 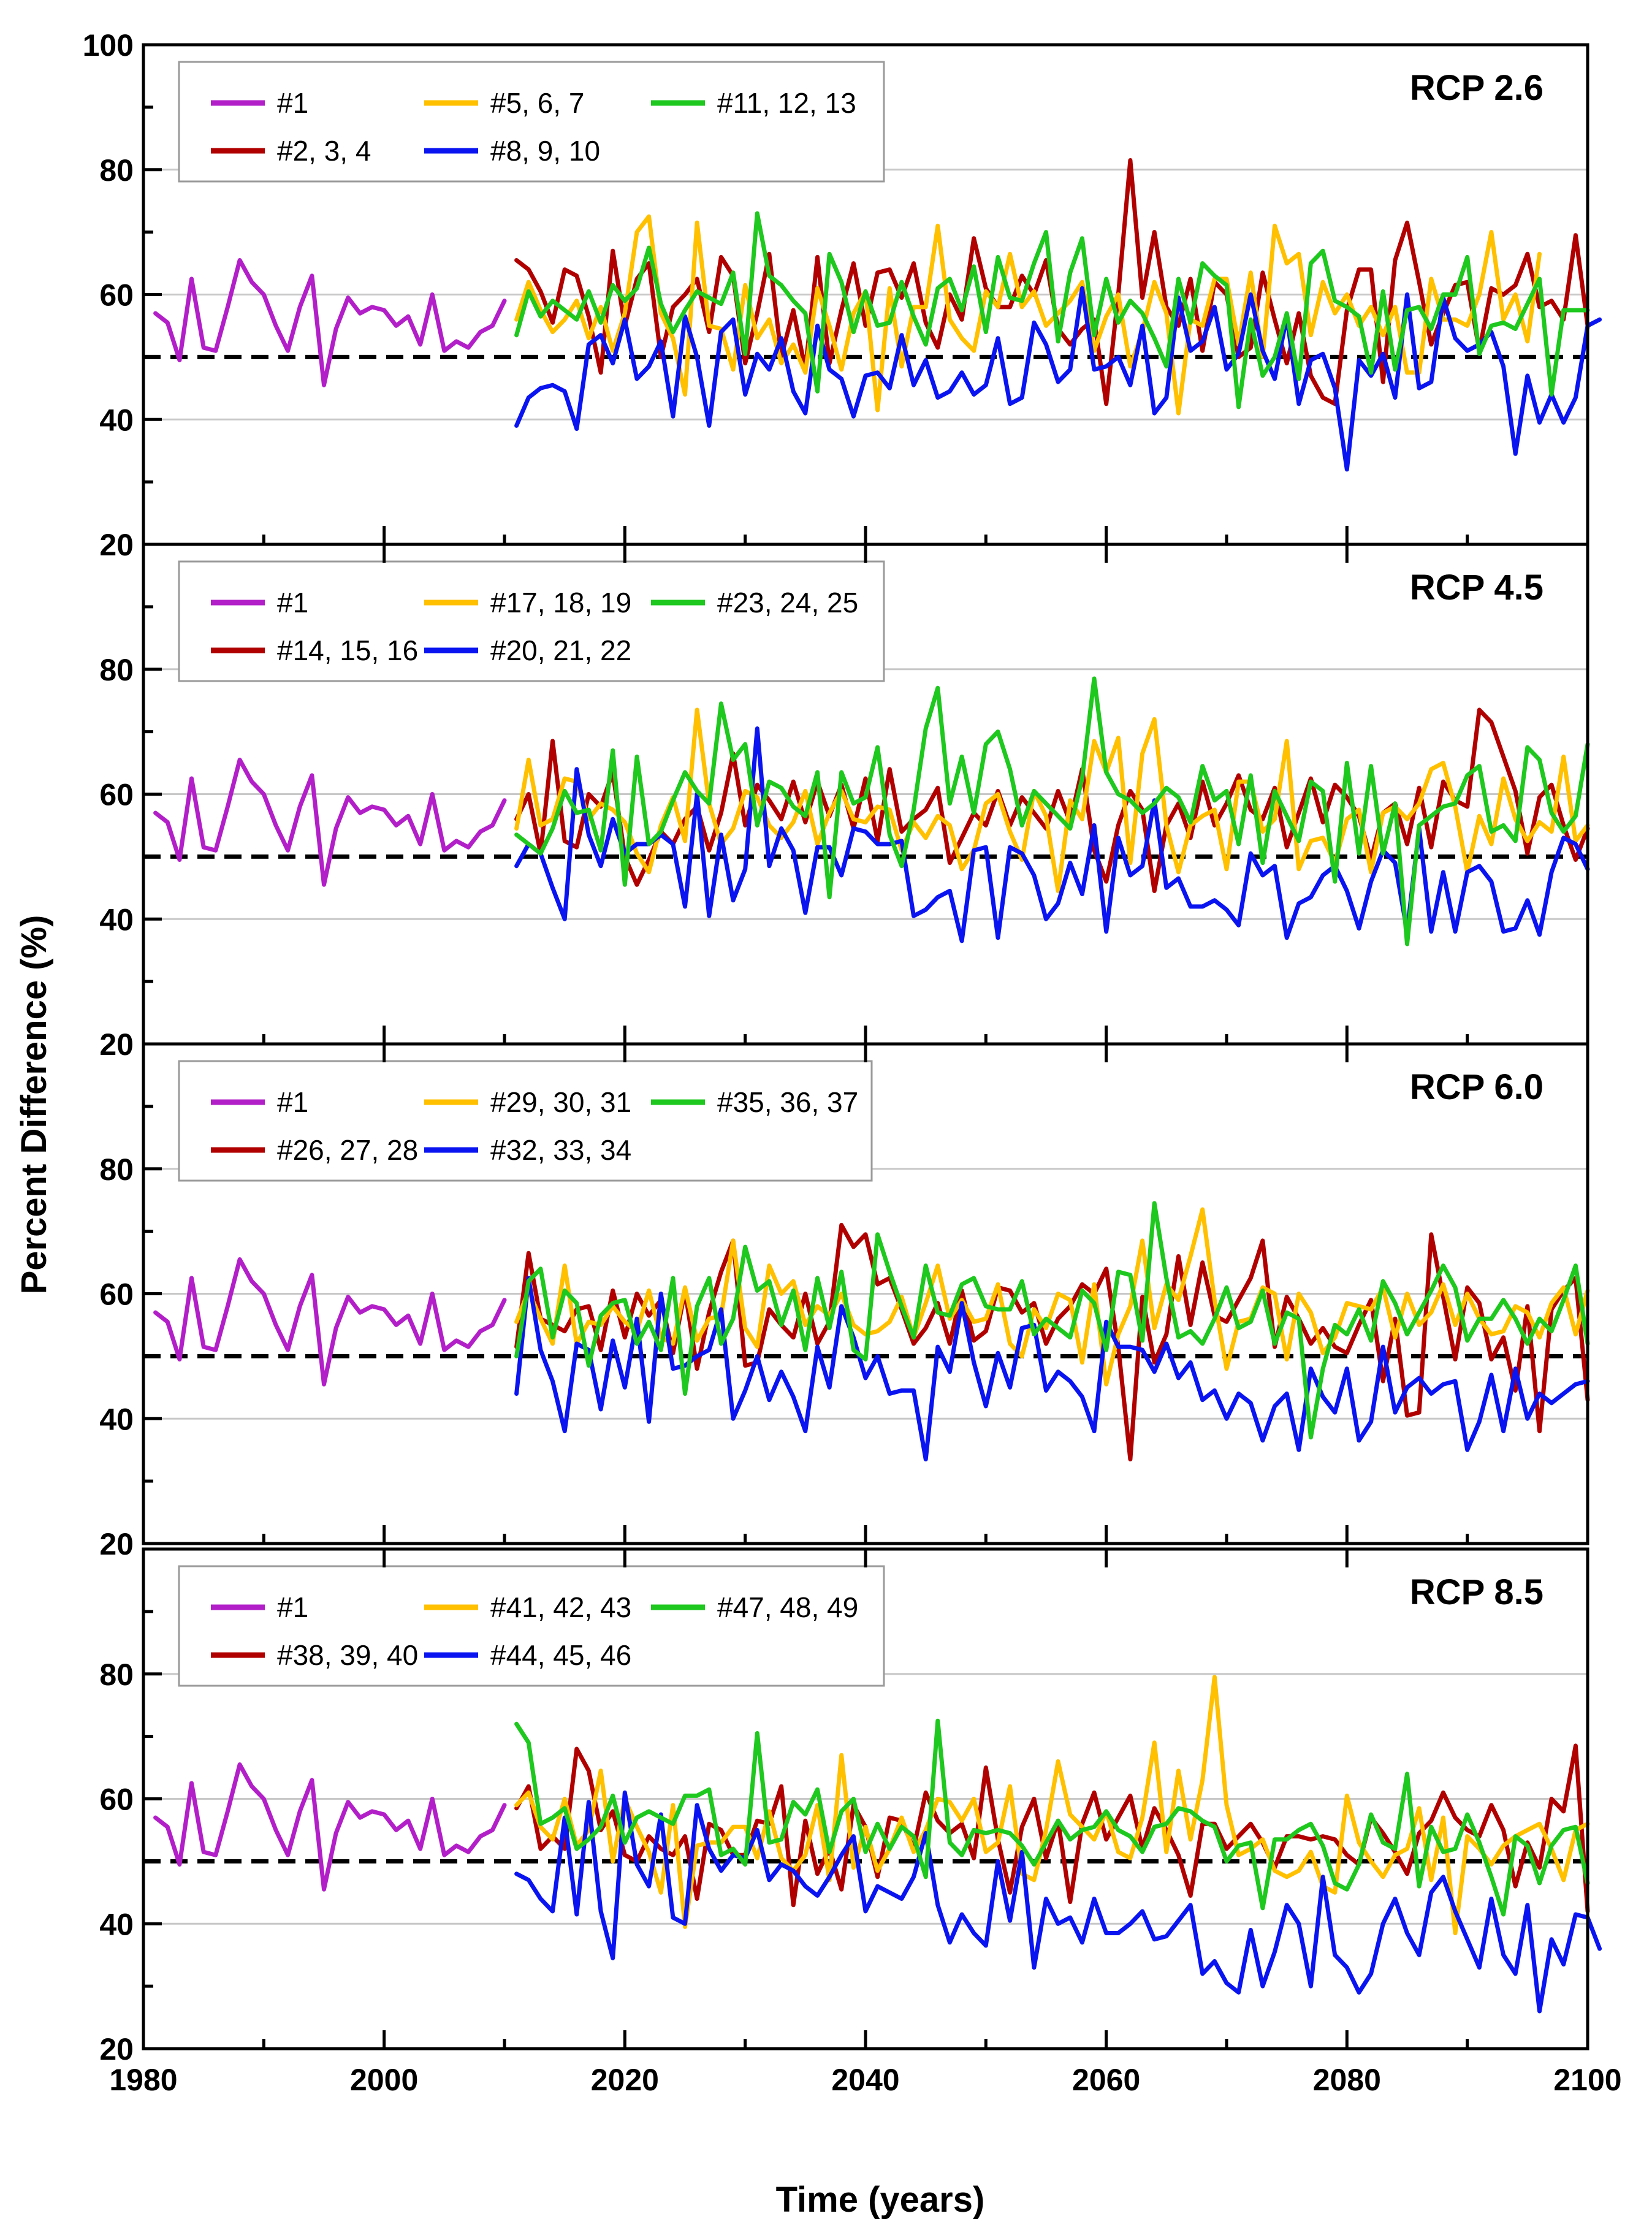 I want to click on legend-label: #5, 6, 7, so click(x=537, y=103).